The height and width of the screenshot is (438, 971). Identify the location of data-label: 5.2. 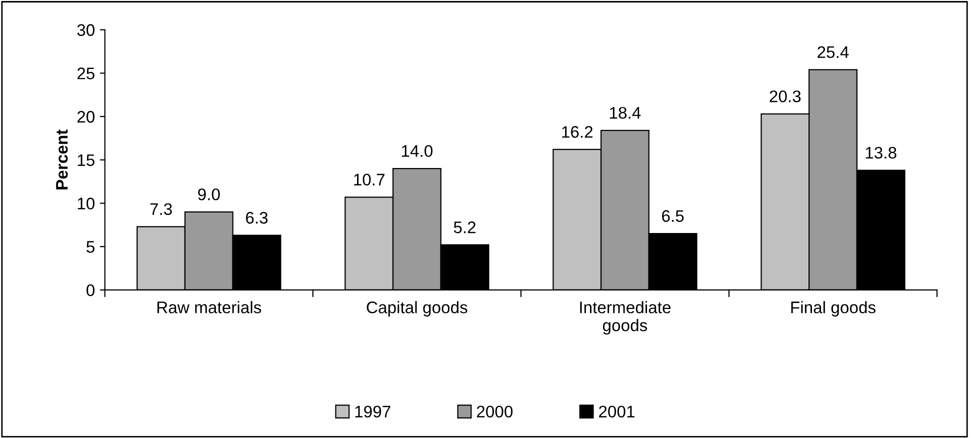
(465, 227).